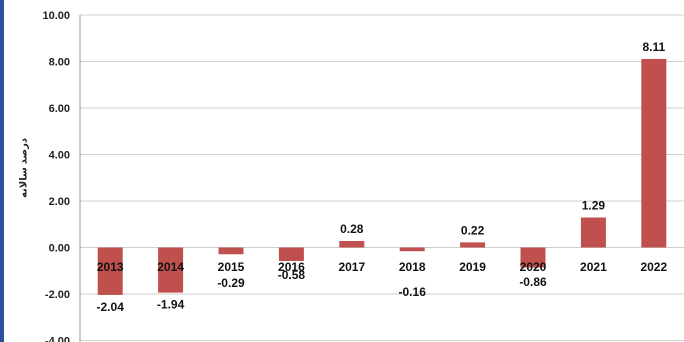 The width and height of the screenshot is (684, 342). Describe the element at coordinates (110, 267) in the screenshot. I see `x-tick-label: 2013` at that location.